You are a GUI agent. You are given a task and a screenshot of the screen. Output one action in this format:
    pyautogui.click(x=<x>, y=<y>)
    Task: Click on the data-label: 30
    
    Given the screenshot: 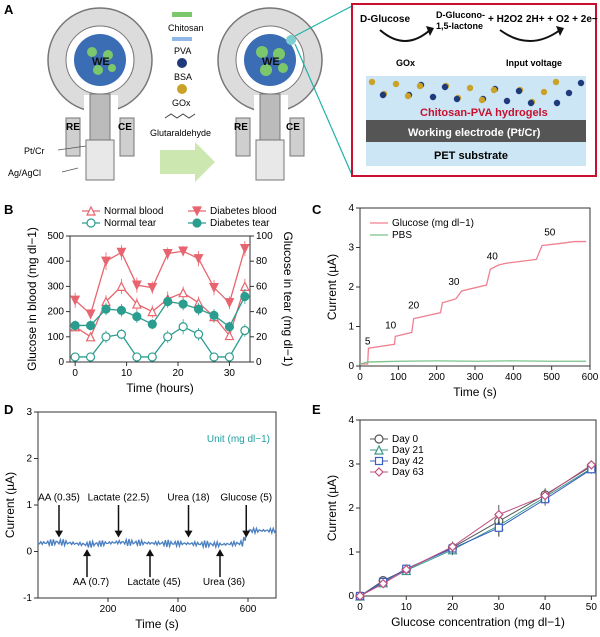 What is the action you would take?
    pyautogui.click(x=454, y=282)
    